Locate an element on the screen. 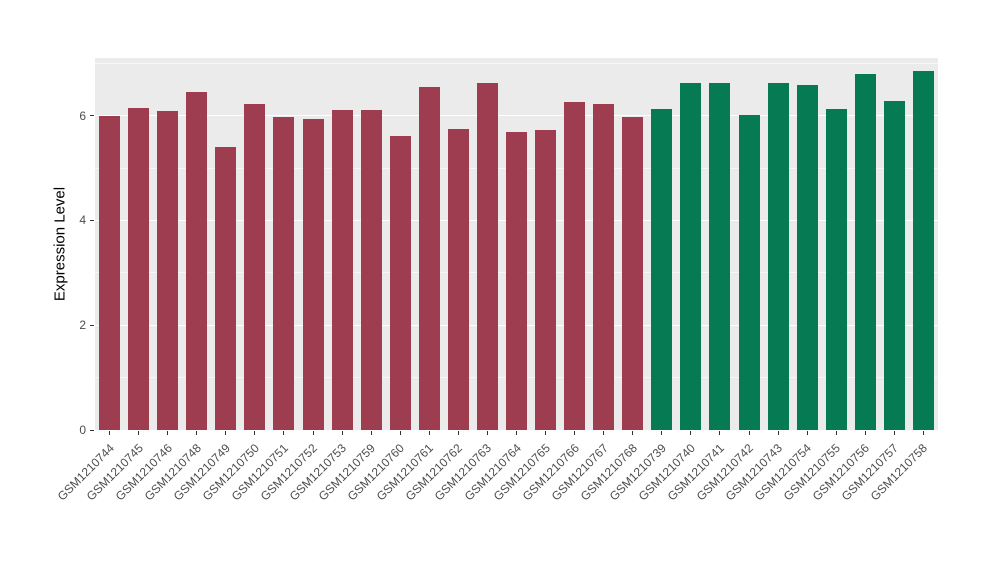 The image size is (1000, 580). y-axis-title: Expression Level is located at coordinates (60, 244).